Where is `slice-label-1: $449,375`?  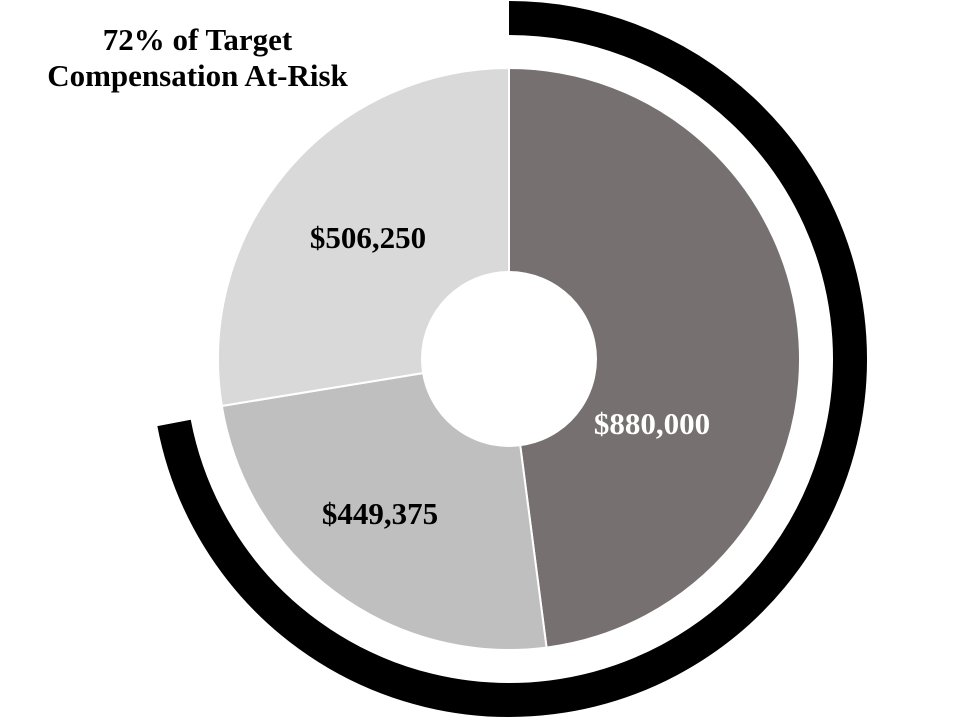
slice-label-1: $449,375 is located at coordinates (380, 513).